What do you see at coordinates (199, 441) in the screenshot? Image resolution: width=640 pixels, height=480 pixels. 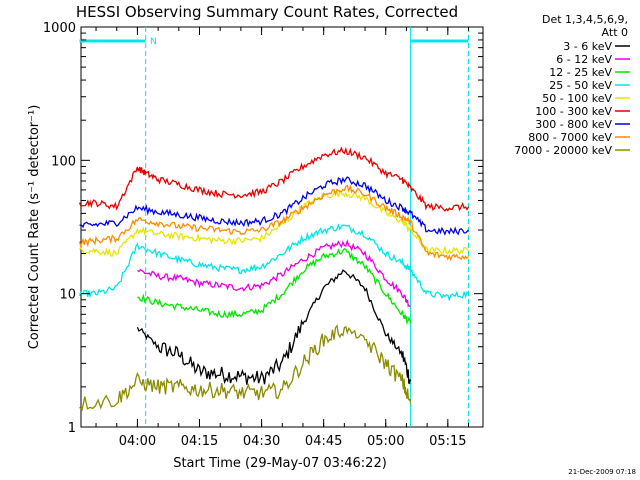 I see `x-tick-label: 04:15` at bounding box center [199, 441].